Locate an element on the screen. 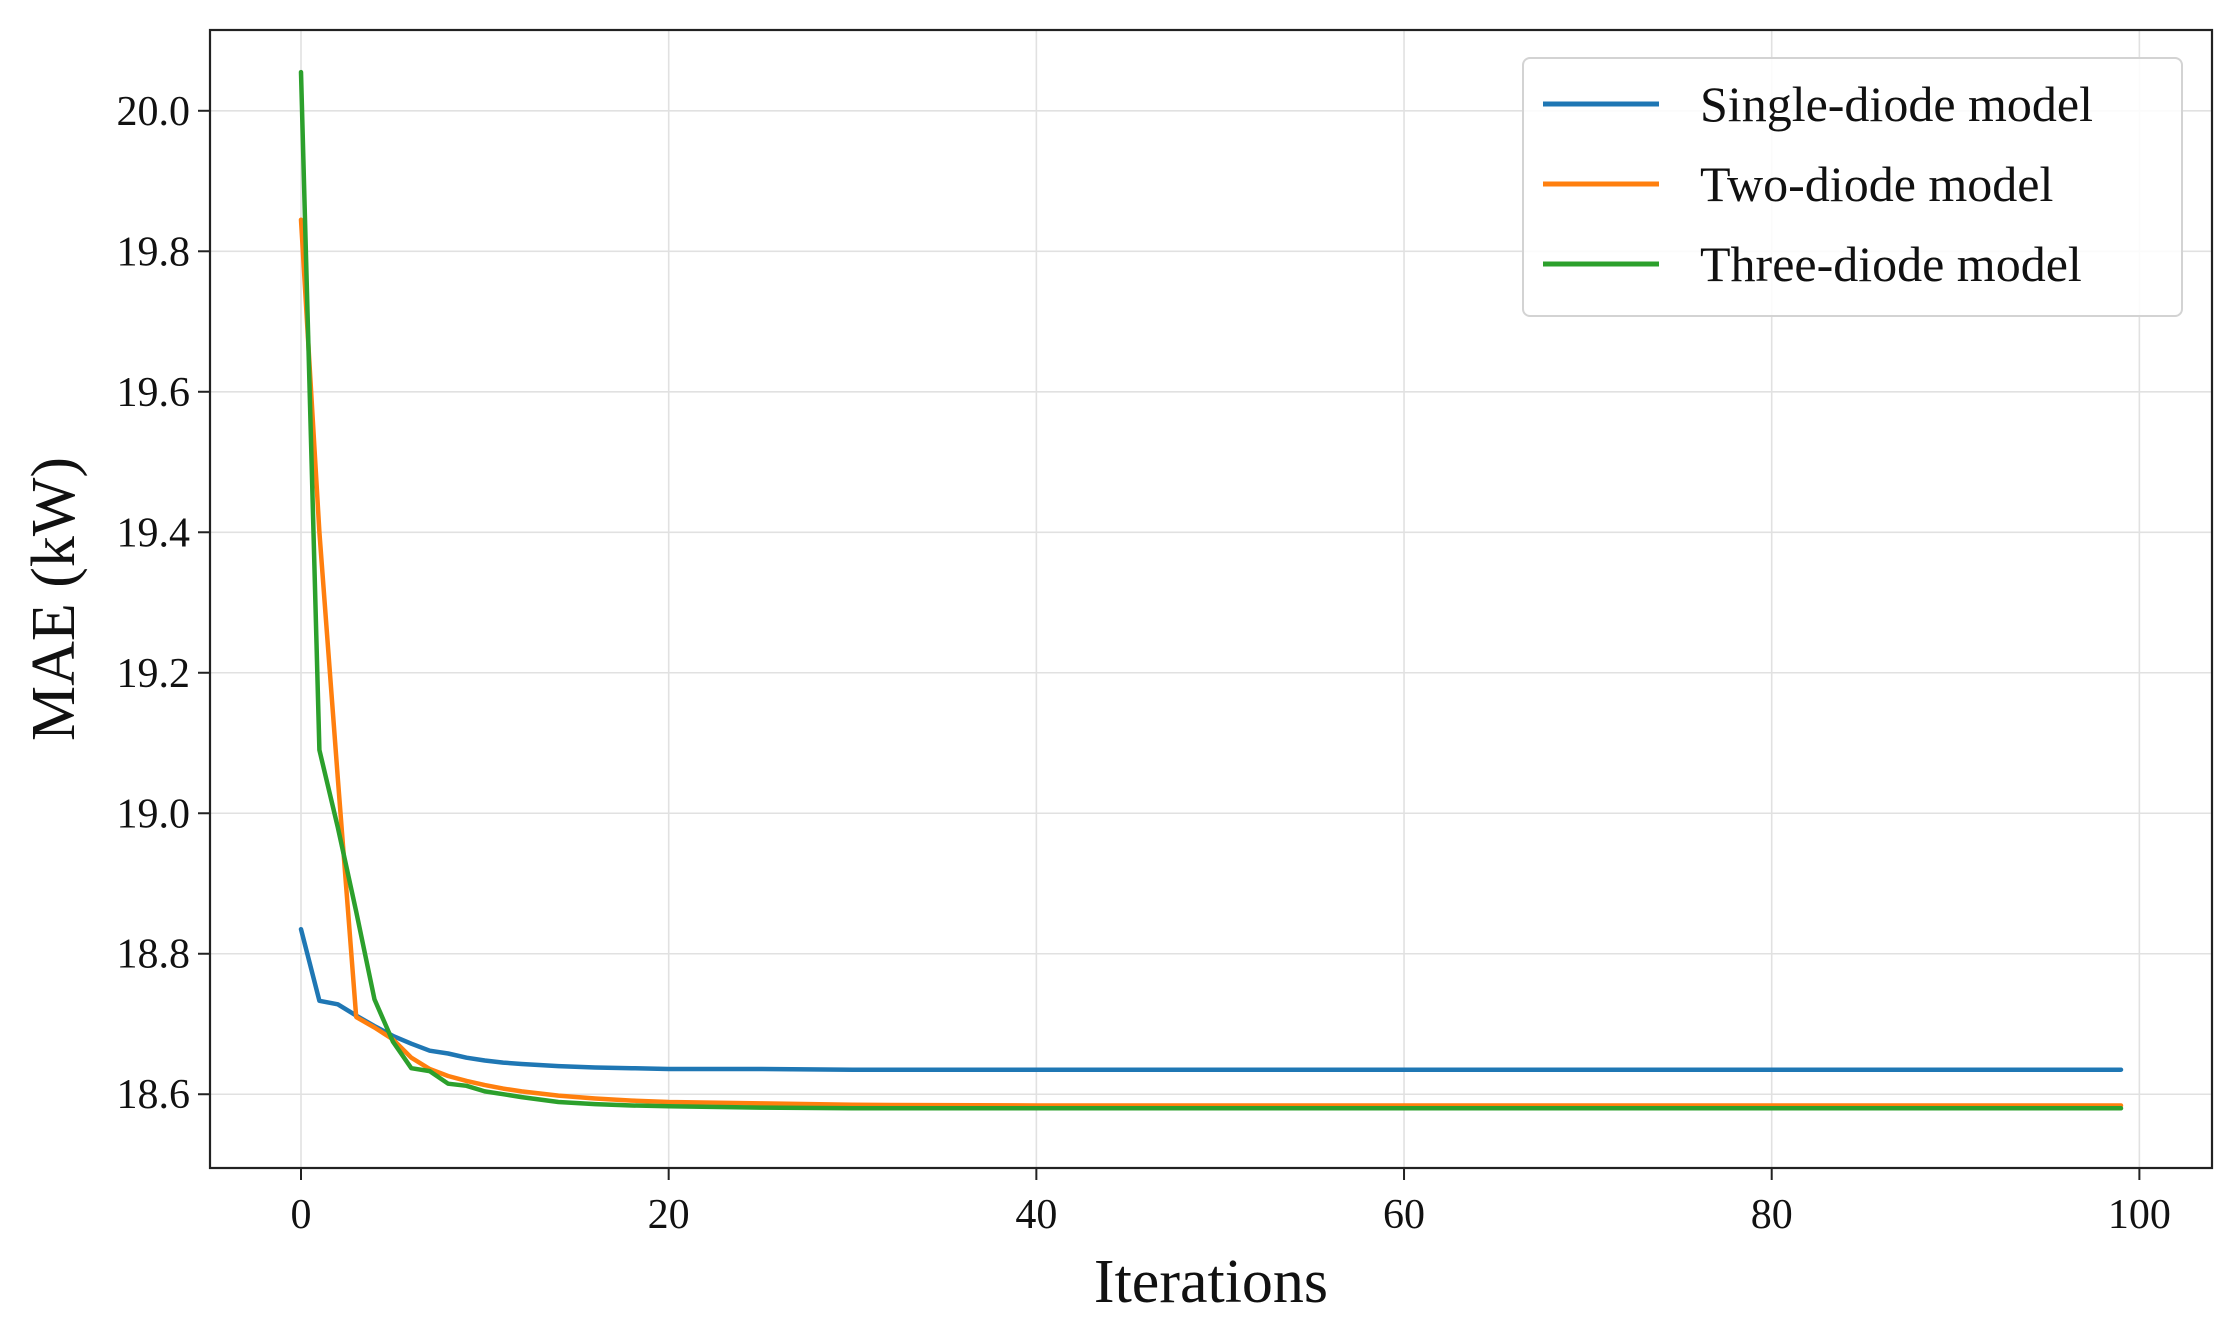  x-tick-label: 40 is located at coordinates (1036, 1215).